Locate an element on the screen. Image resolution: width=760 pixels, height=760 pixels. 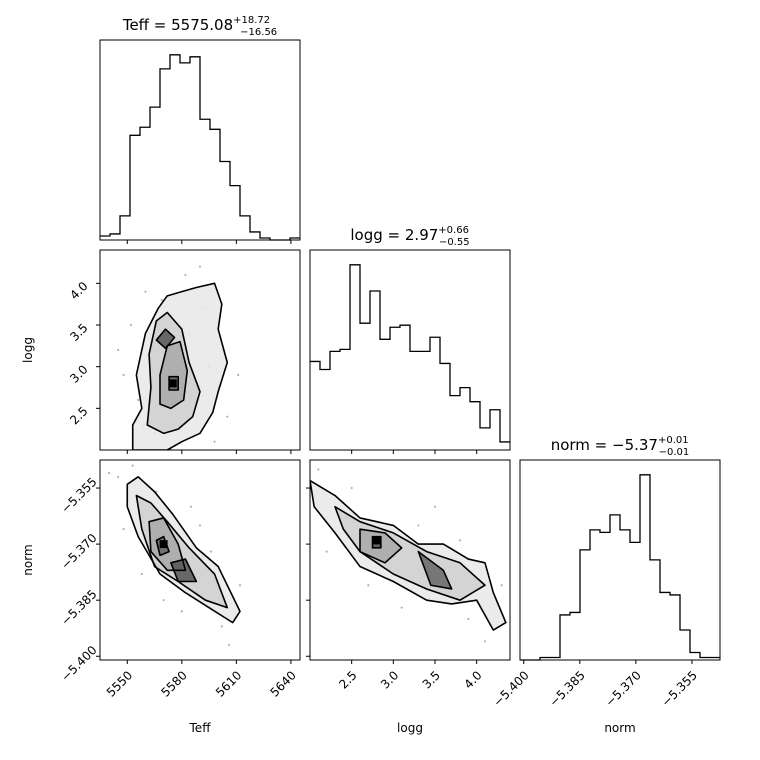
scatter-teff-norm-ytick-label: −5.370 is located at coordinates (78, 551).